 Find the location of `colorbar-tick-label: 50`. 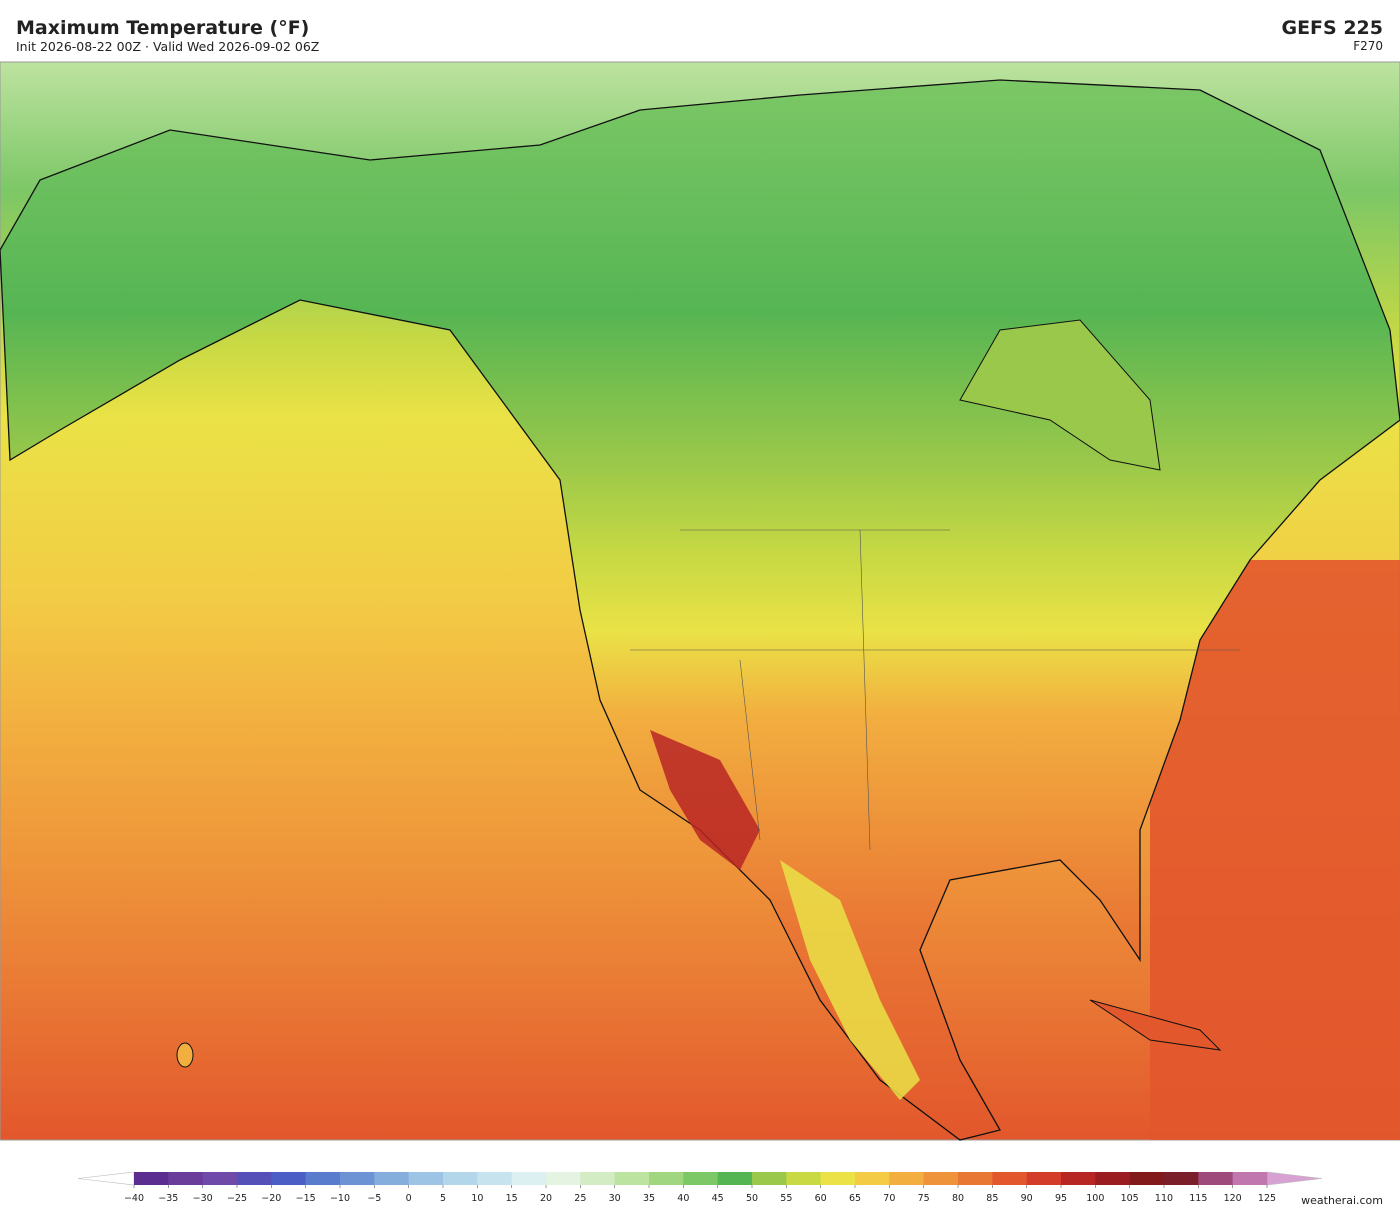

colorbar-tick-label: 50 is located at coordinates (752, 1198).